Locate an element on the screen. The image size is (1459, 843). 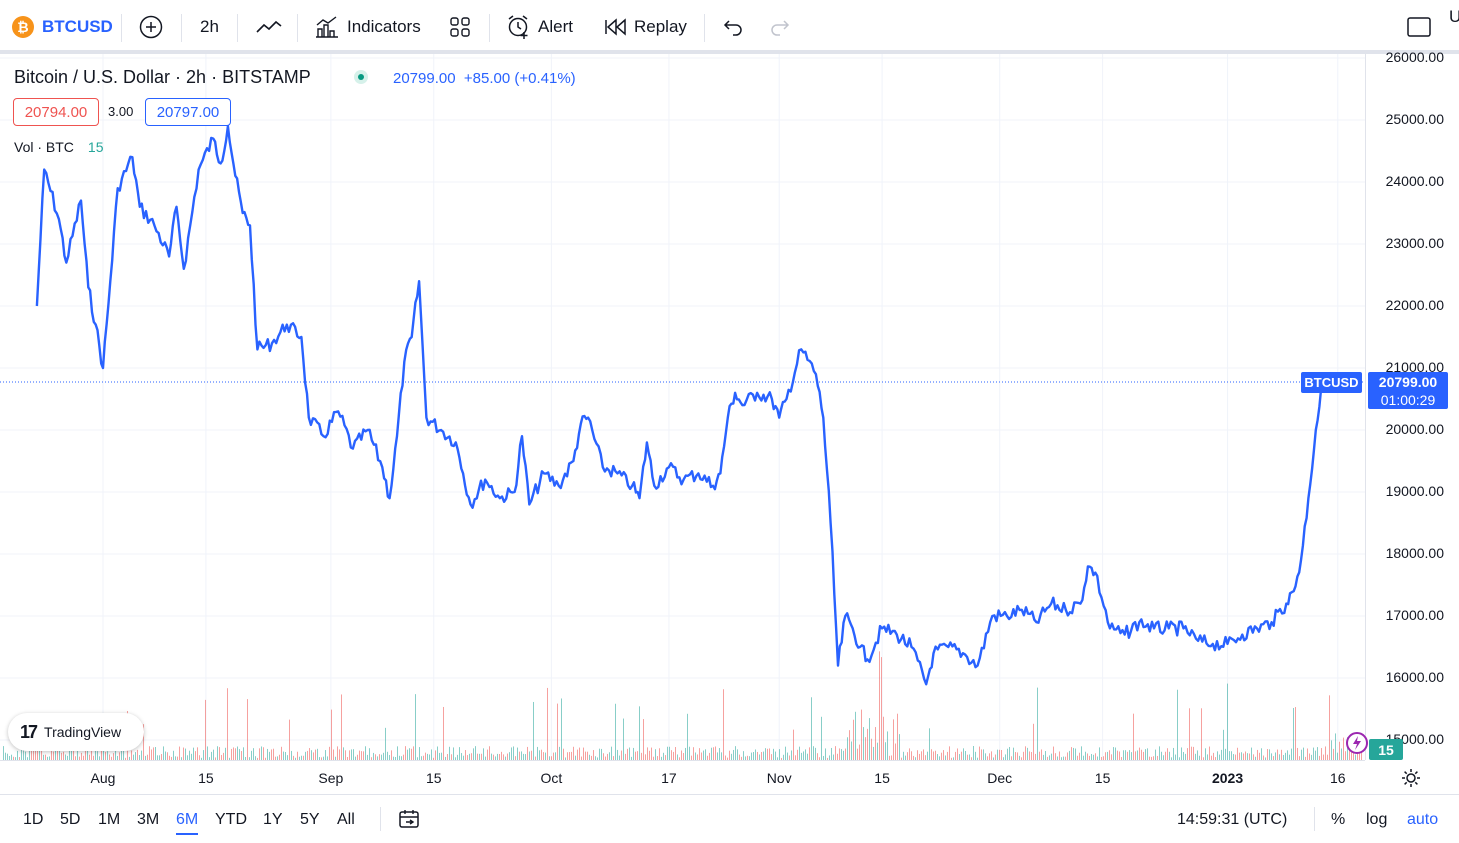
legend-change: +85.00 (+0.41%) is located at coordinates (519, 78).